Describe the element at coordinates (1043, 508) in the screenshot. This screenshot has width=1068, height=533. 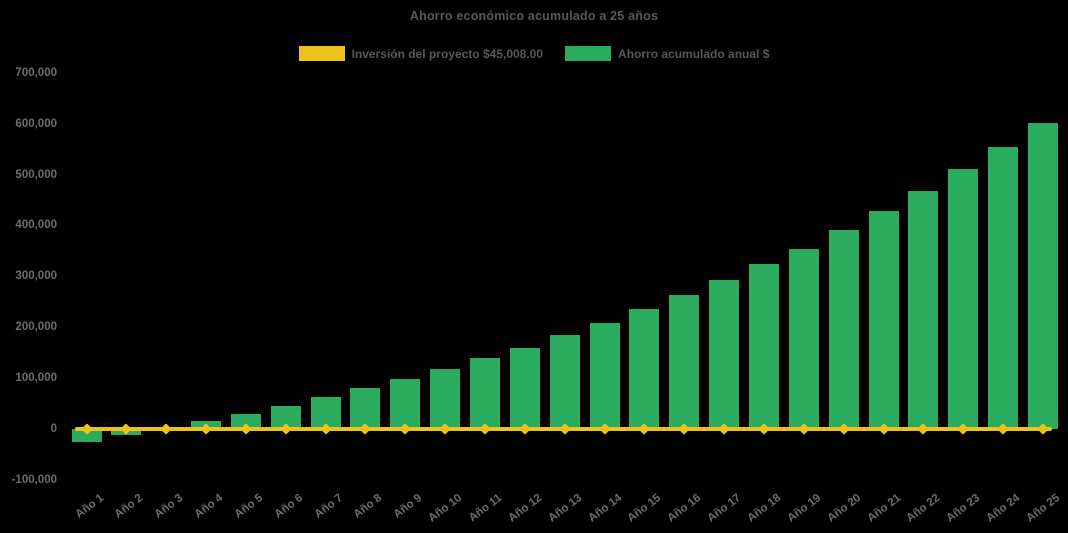
I see `x-axis-label: Año 25` at that location.